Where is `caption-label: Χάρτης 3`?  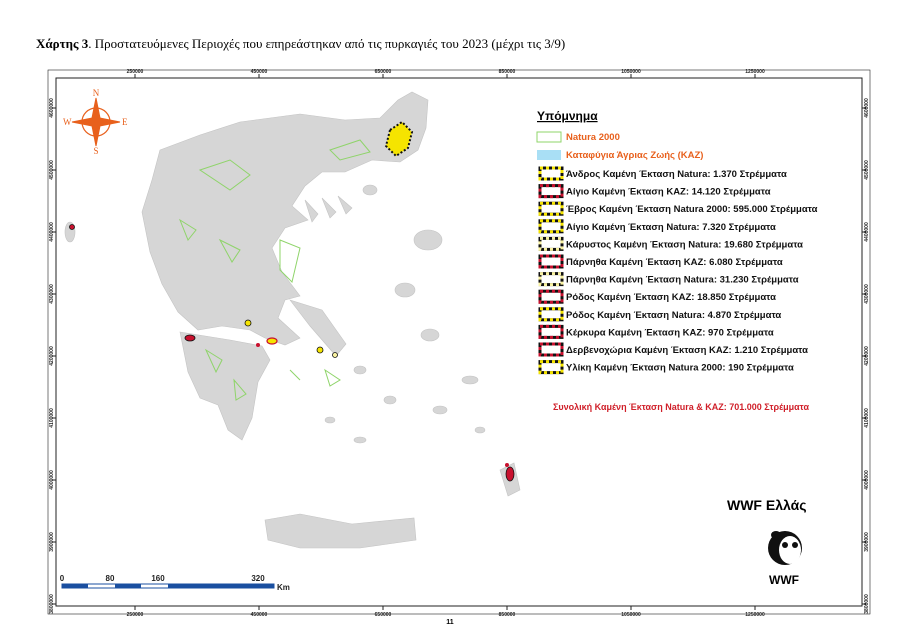 caption-label: Χάρτης 3 is located at coordinates (62, 43).